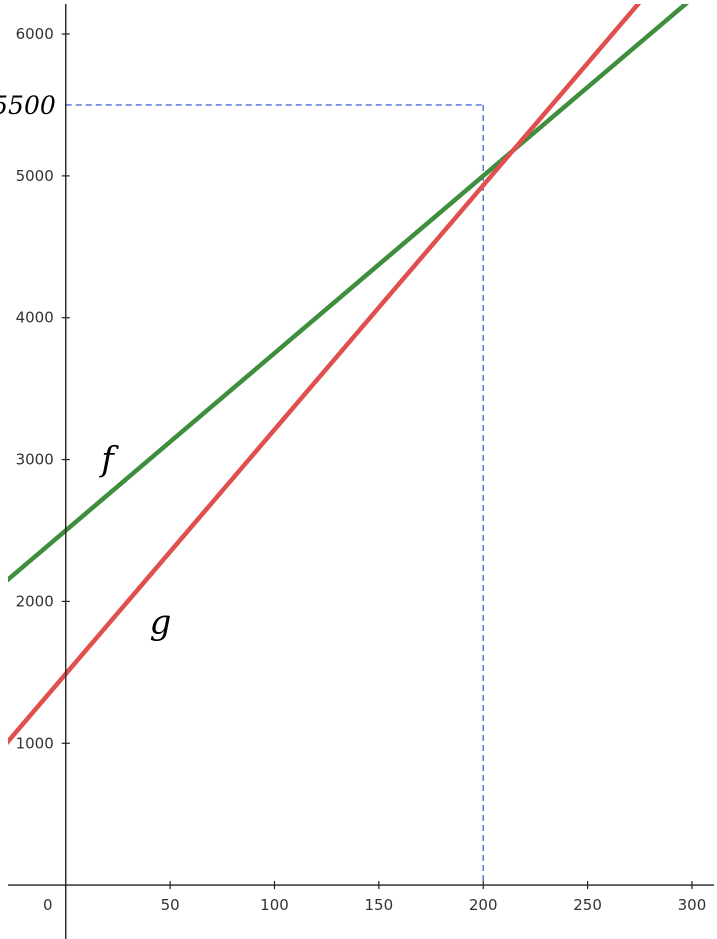  What do you see at coordinates (28, 105) in the screenshot?
I see `intersection-y-label: 5500` at bounding box center [28, 105].